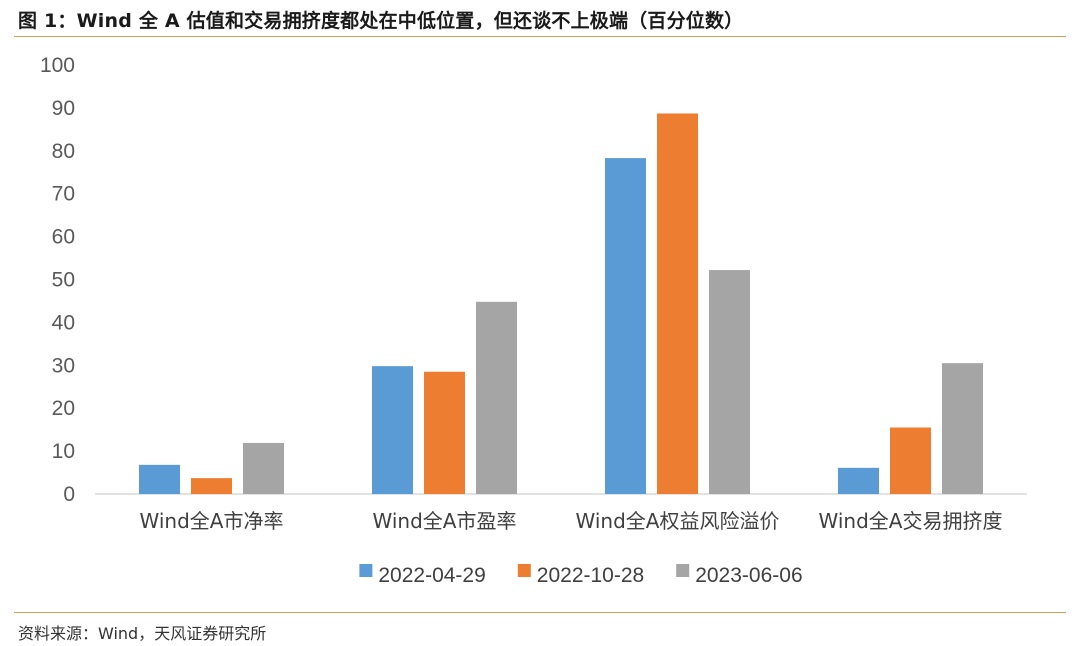 The height and width of the screenshot is (646, 1080). I want to click on y-tick-label: 90, so click(63, 108).